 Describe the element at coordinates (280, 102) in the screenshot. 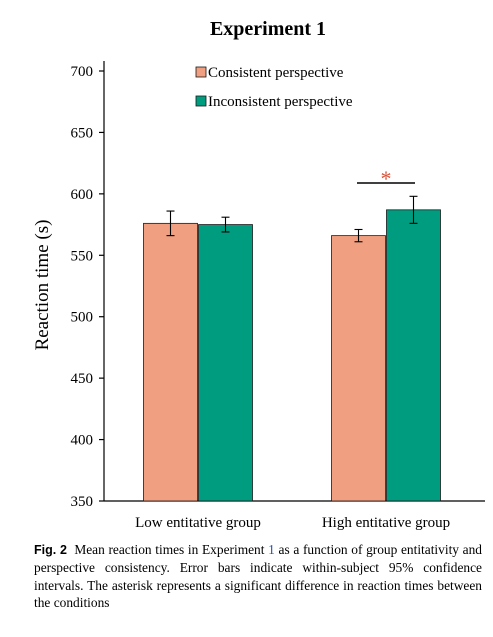

I see `legend-entry: Inconsistent perspective` at that location.